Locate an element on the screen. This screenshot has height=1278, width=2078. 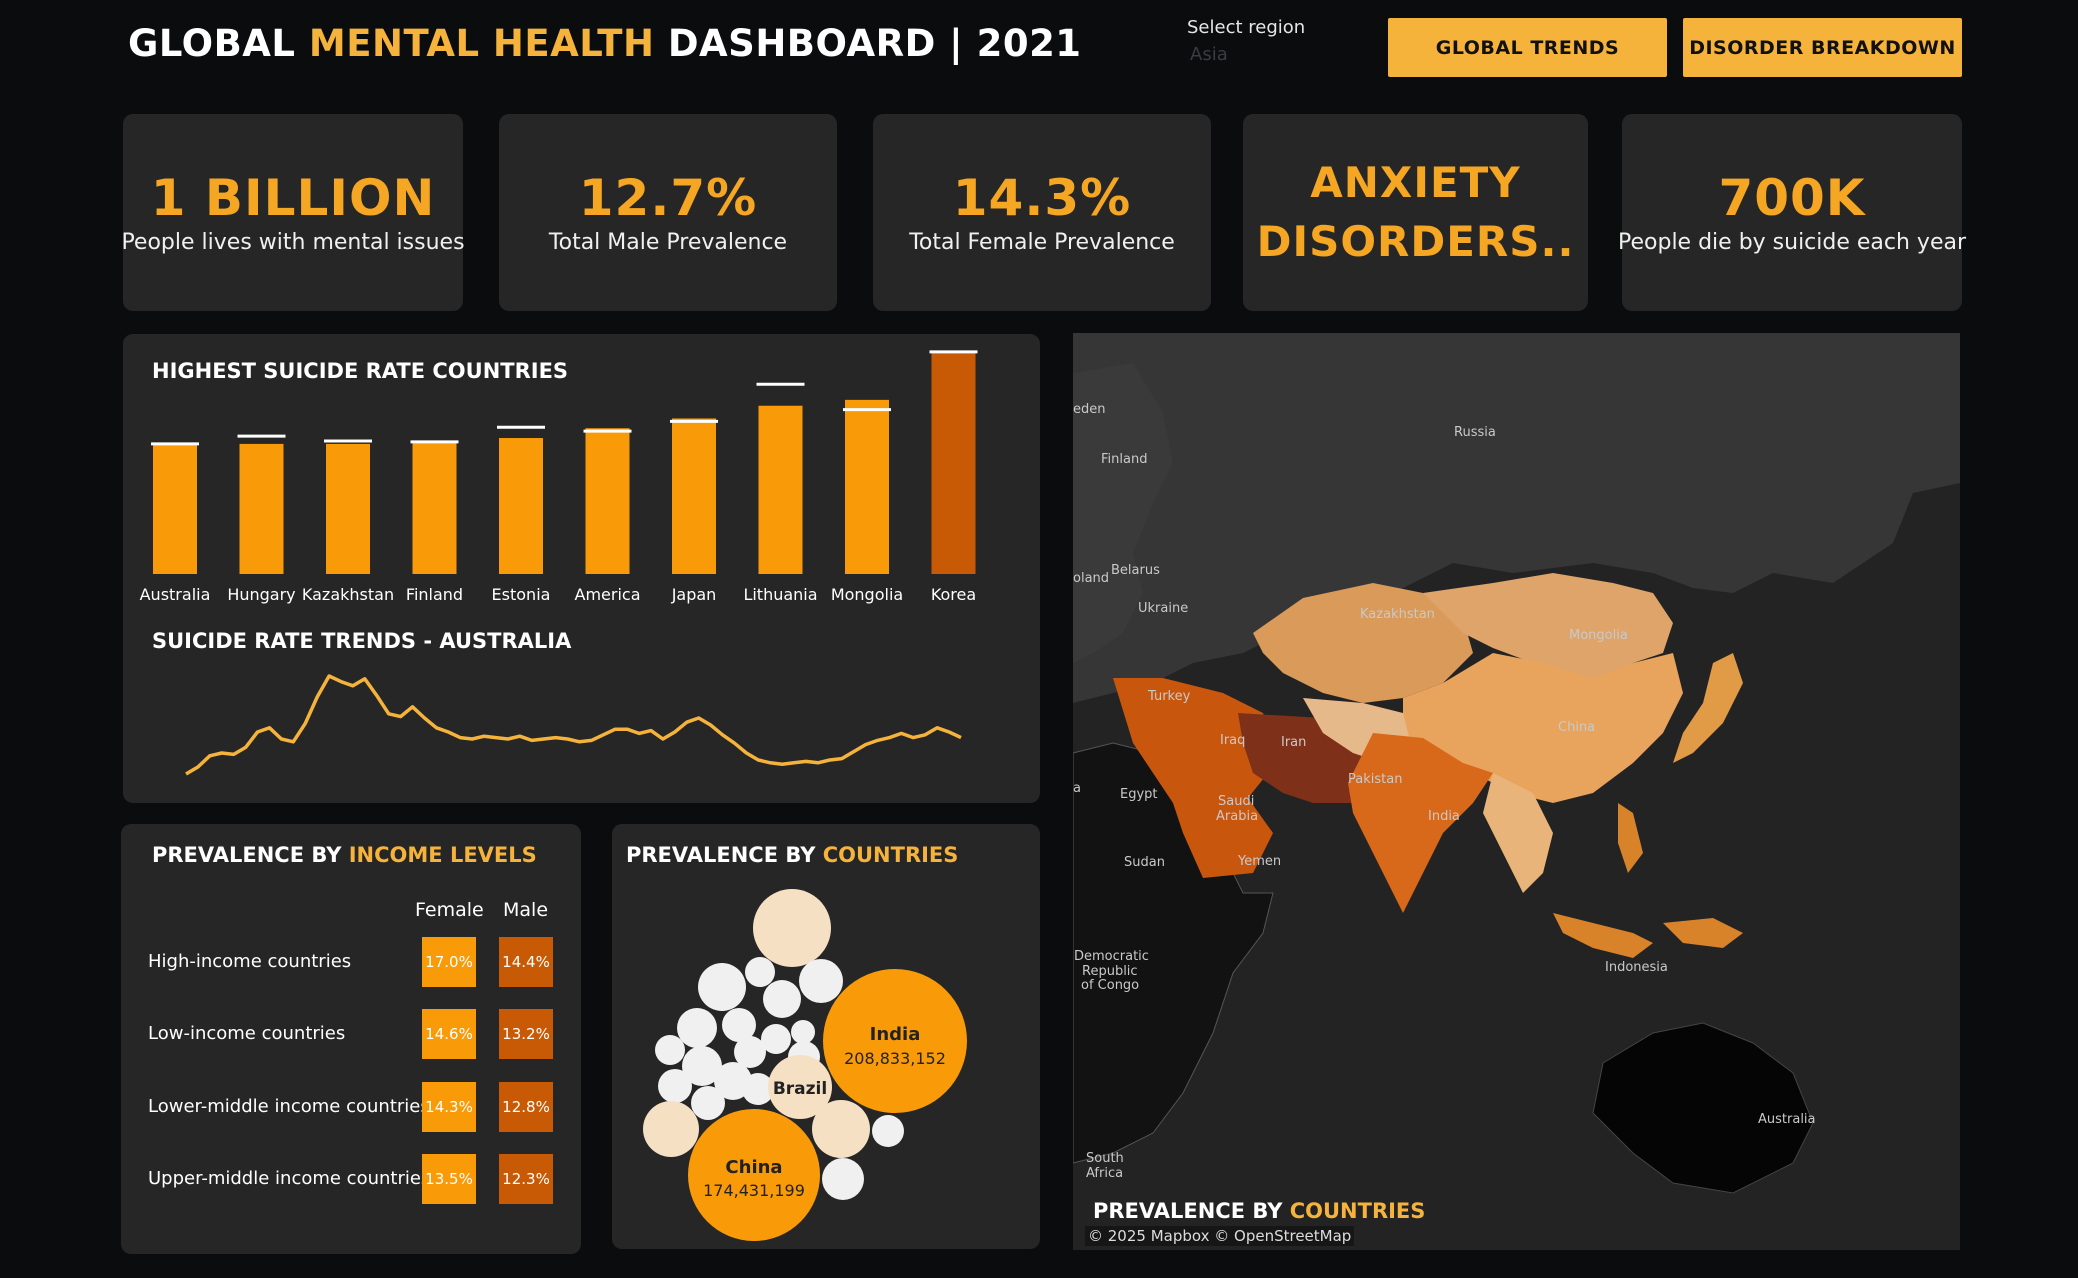
map-label-belarus: Belarus is located at coordinates (1135, 570).